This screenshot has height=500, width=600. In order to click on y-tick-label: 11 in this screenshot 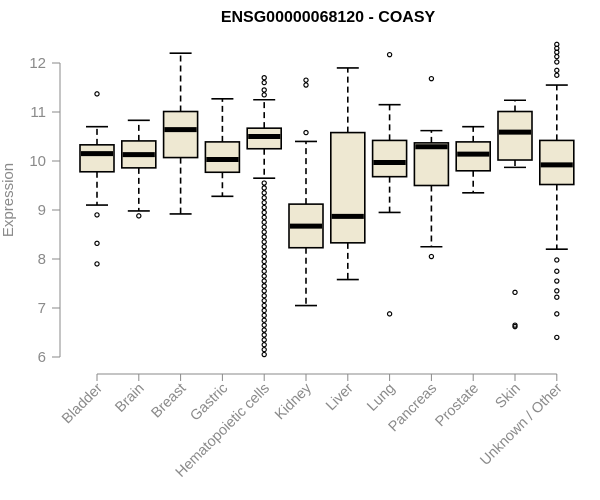, I will do `click(38, 112)`.